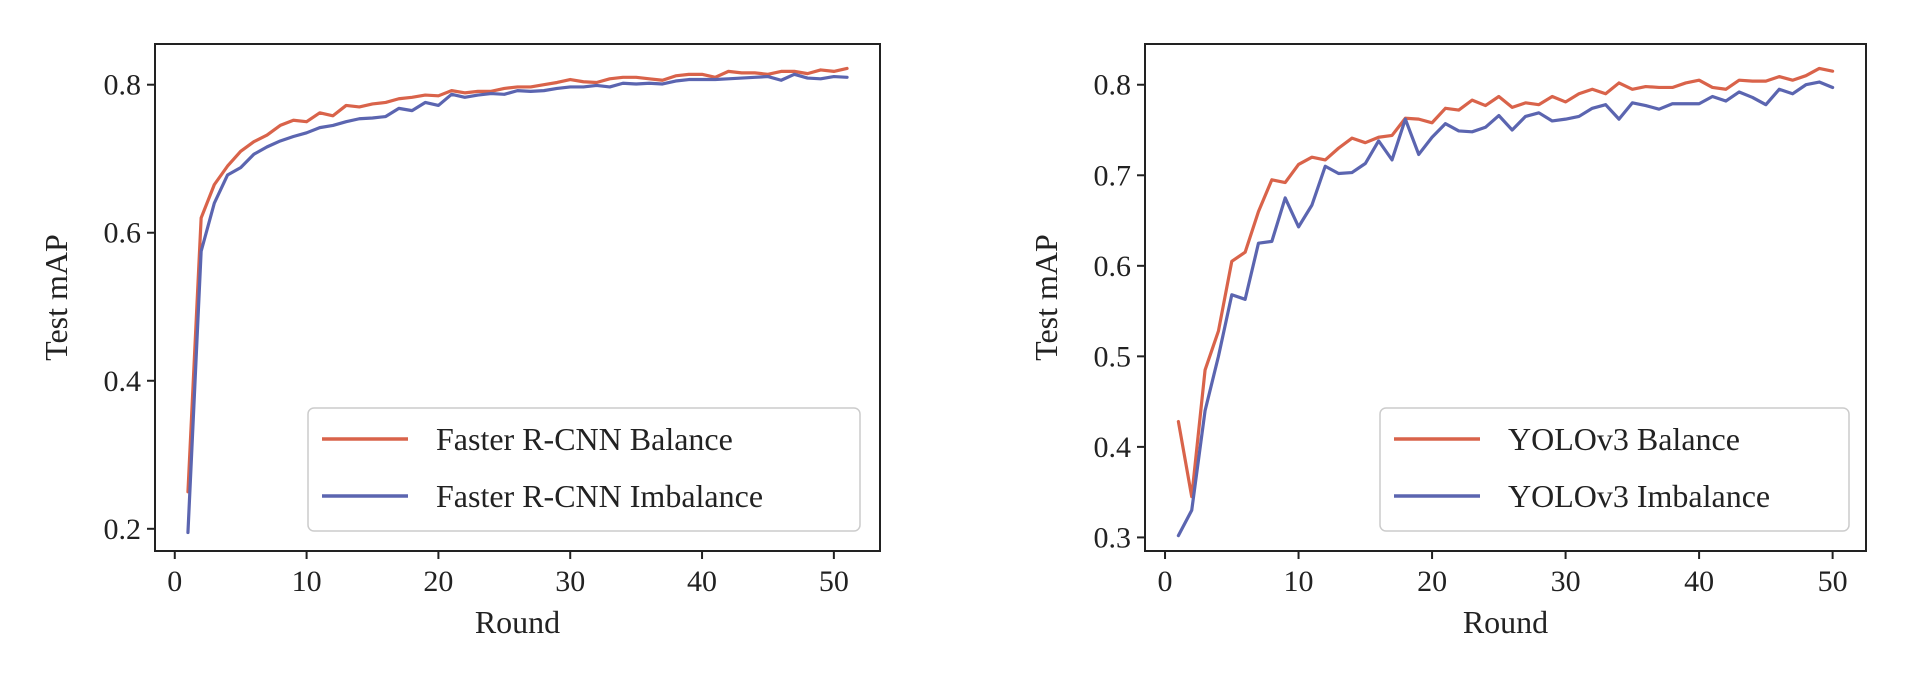  What do you see at coordinates (1113, 356) in the screenshot?
I see `chart-2-y-tick-label: 0.5` at bounding box center [1113, 356].